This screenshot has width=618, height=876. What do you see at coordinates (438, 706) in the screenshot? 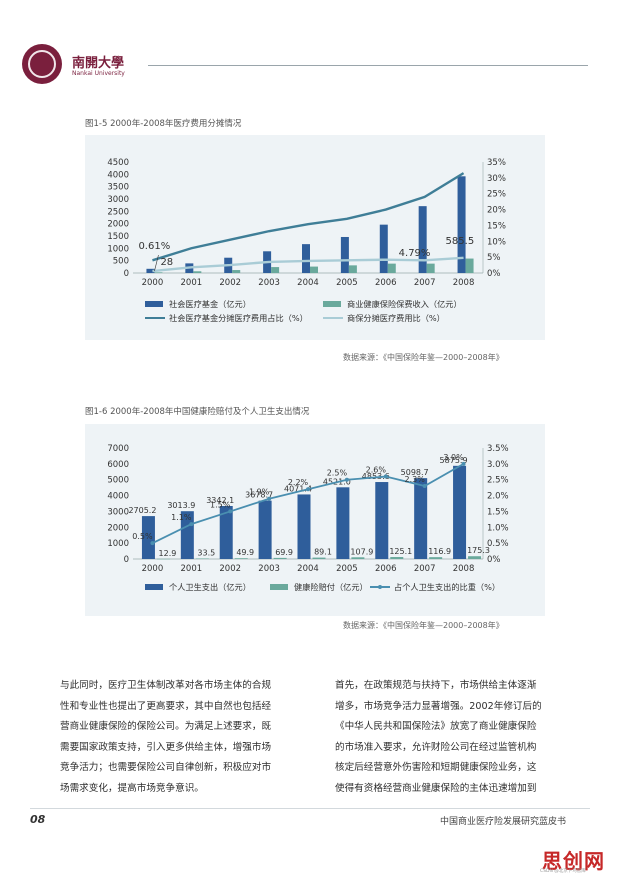
I see `body-right-line: 增多，市场竞争活力显著增强。2002年修订后的` at bounding box center [438, 706].